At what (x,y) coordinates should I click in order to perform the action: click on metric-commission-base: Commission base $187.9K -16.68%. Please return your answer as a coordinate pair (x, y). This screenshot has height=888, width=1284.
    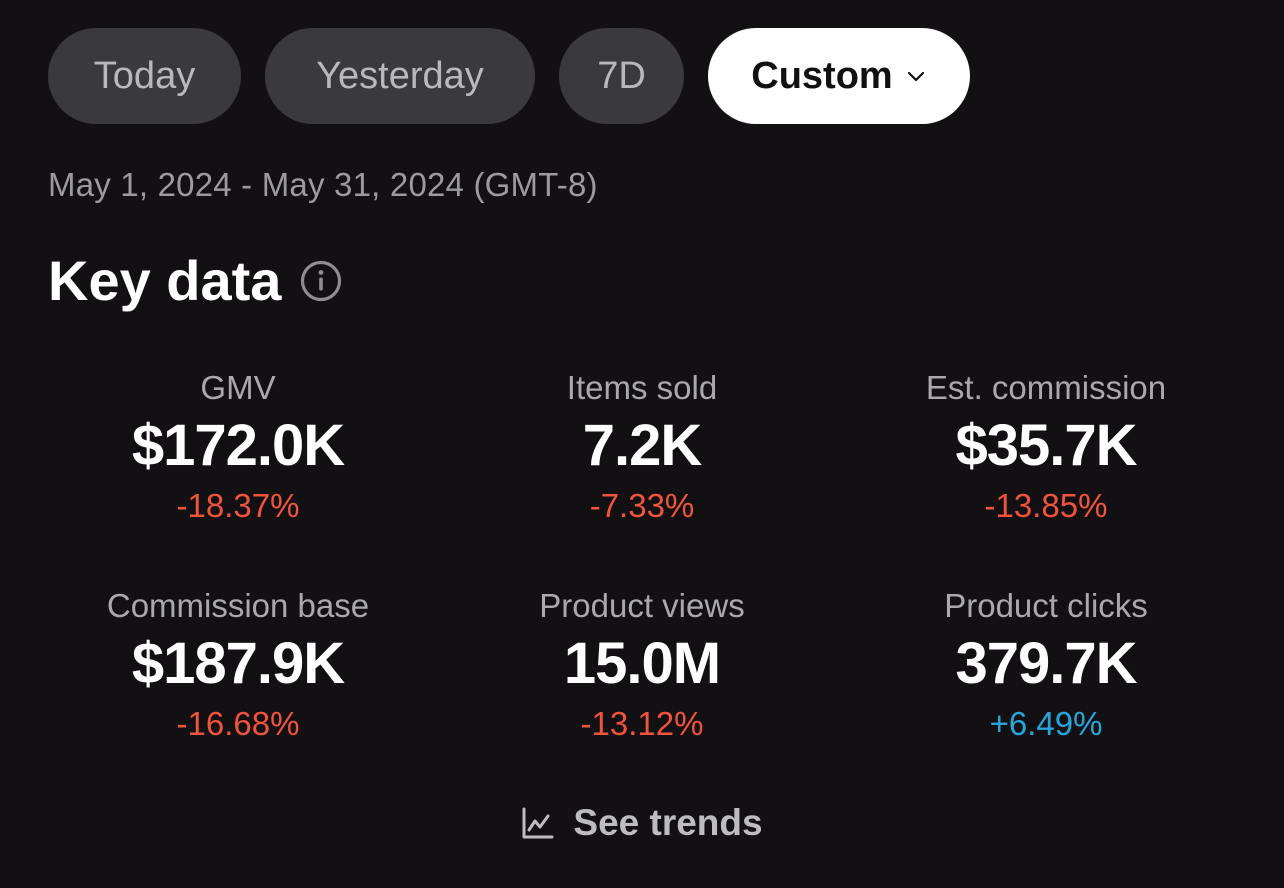
    Looking at the image, I should click on (238, 693).